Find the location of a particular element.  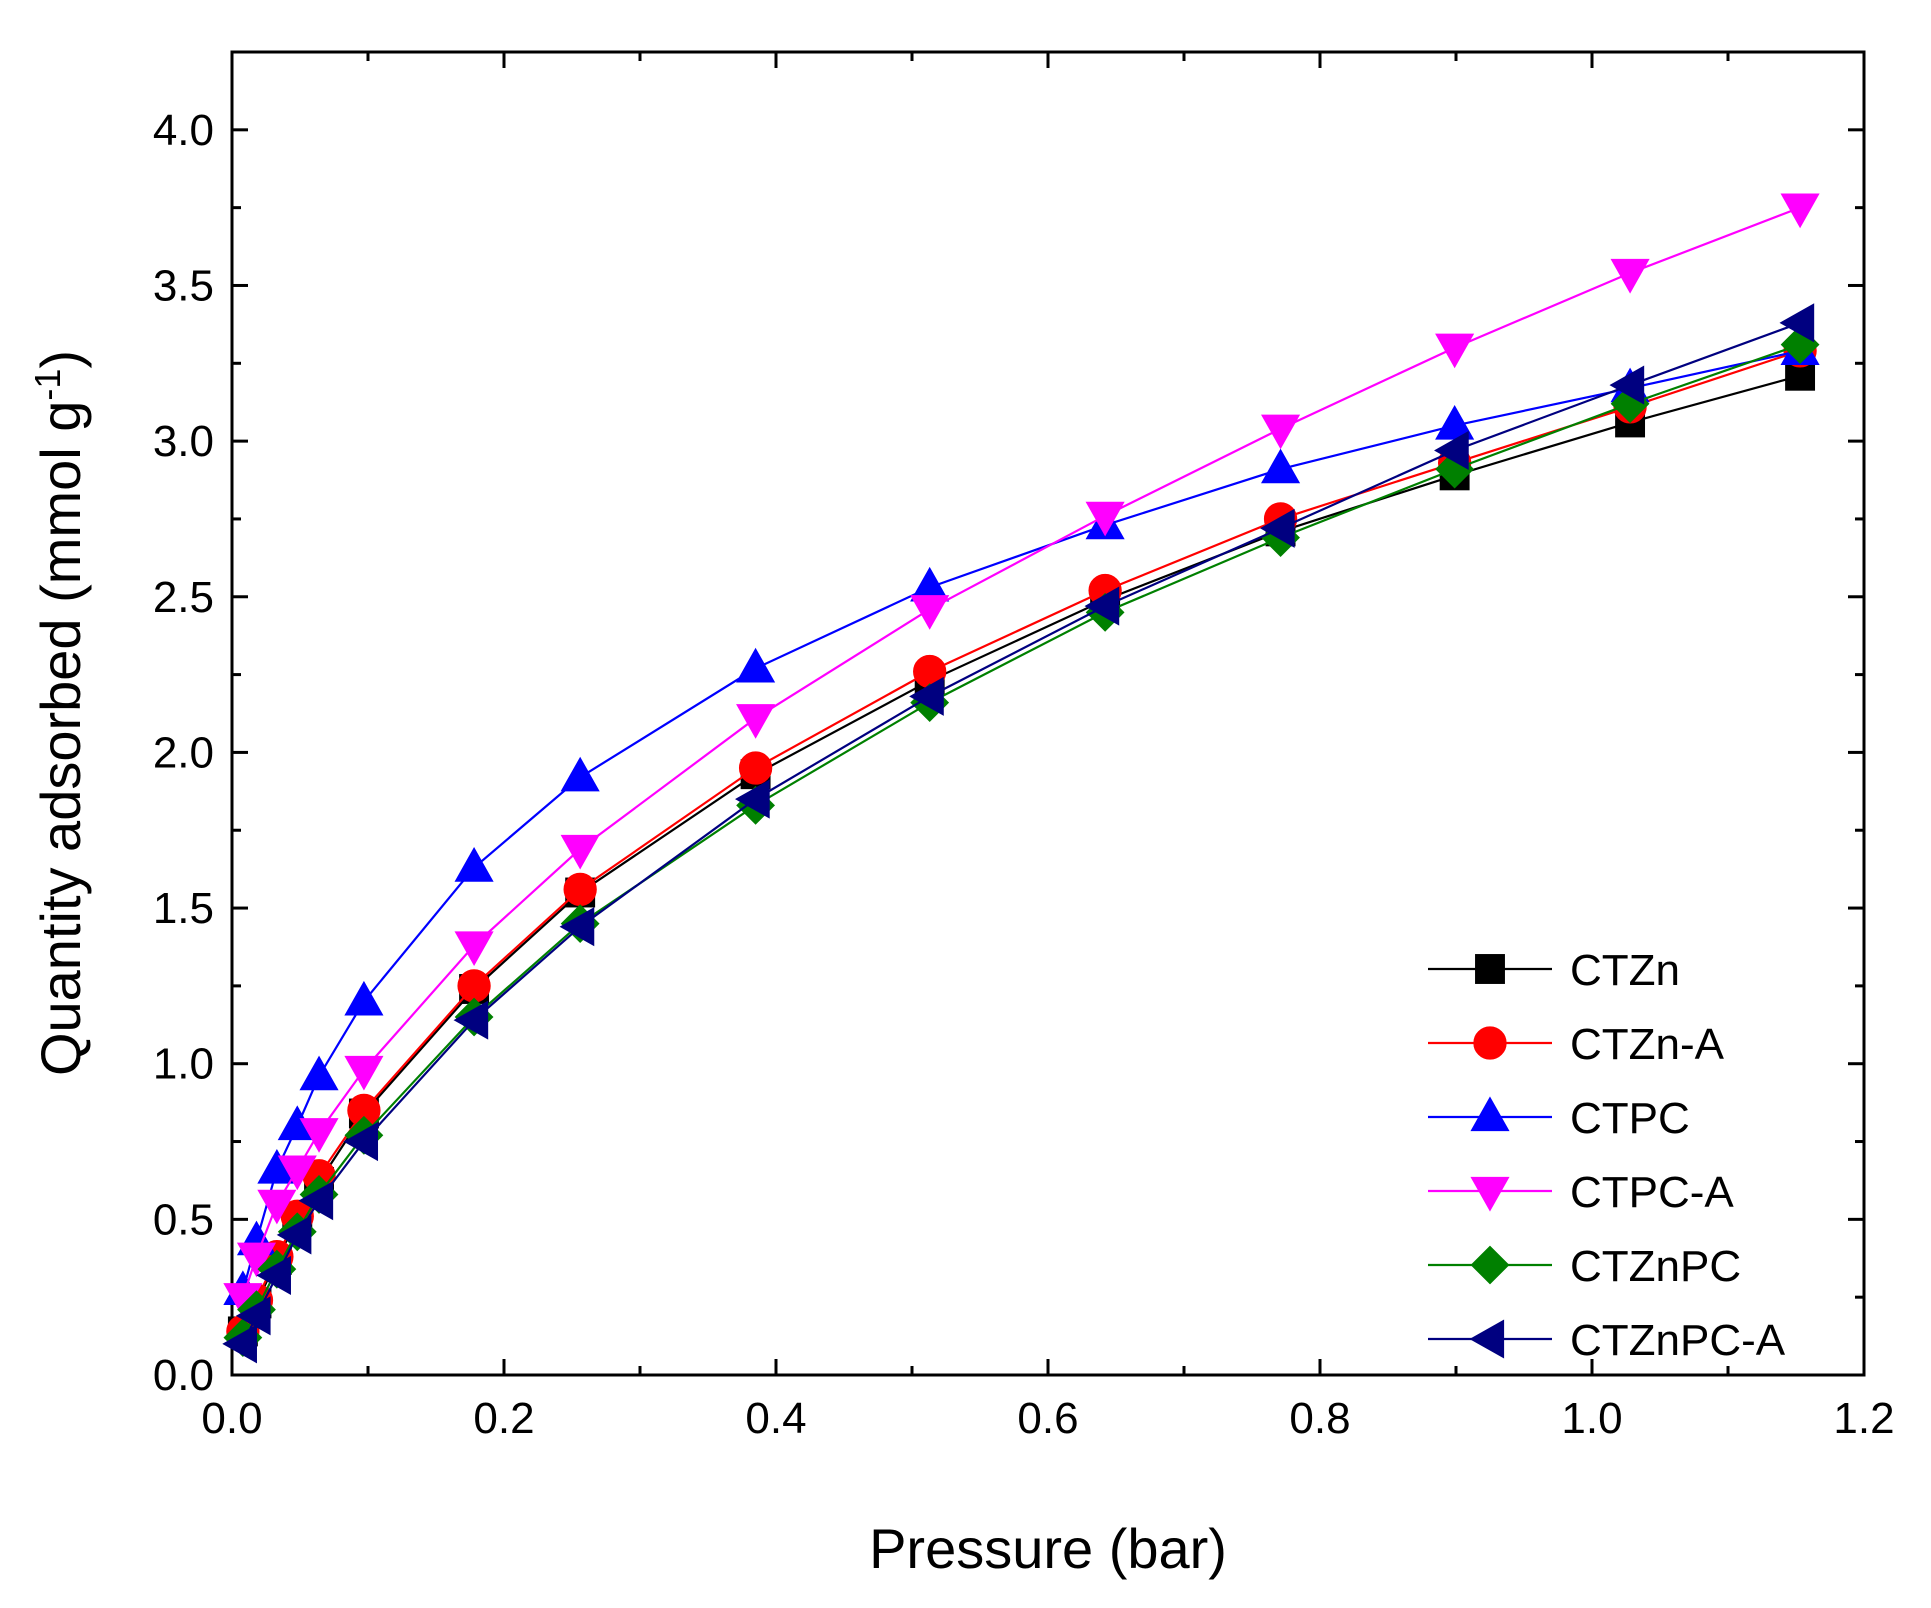

x-axis-title: Pressure (bar) is located at coordinates (1048, 1548).